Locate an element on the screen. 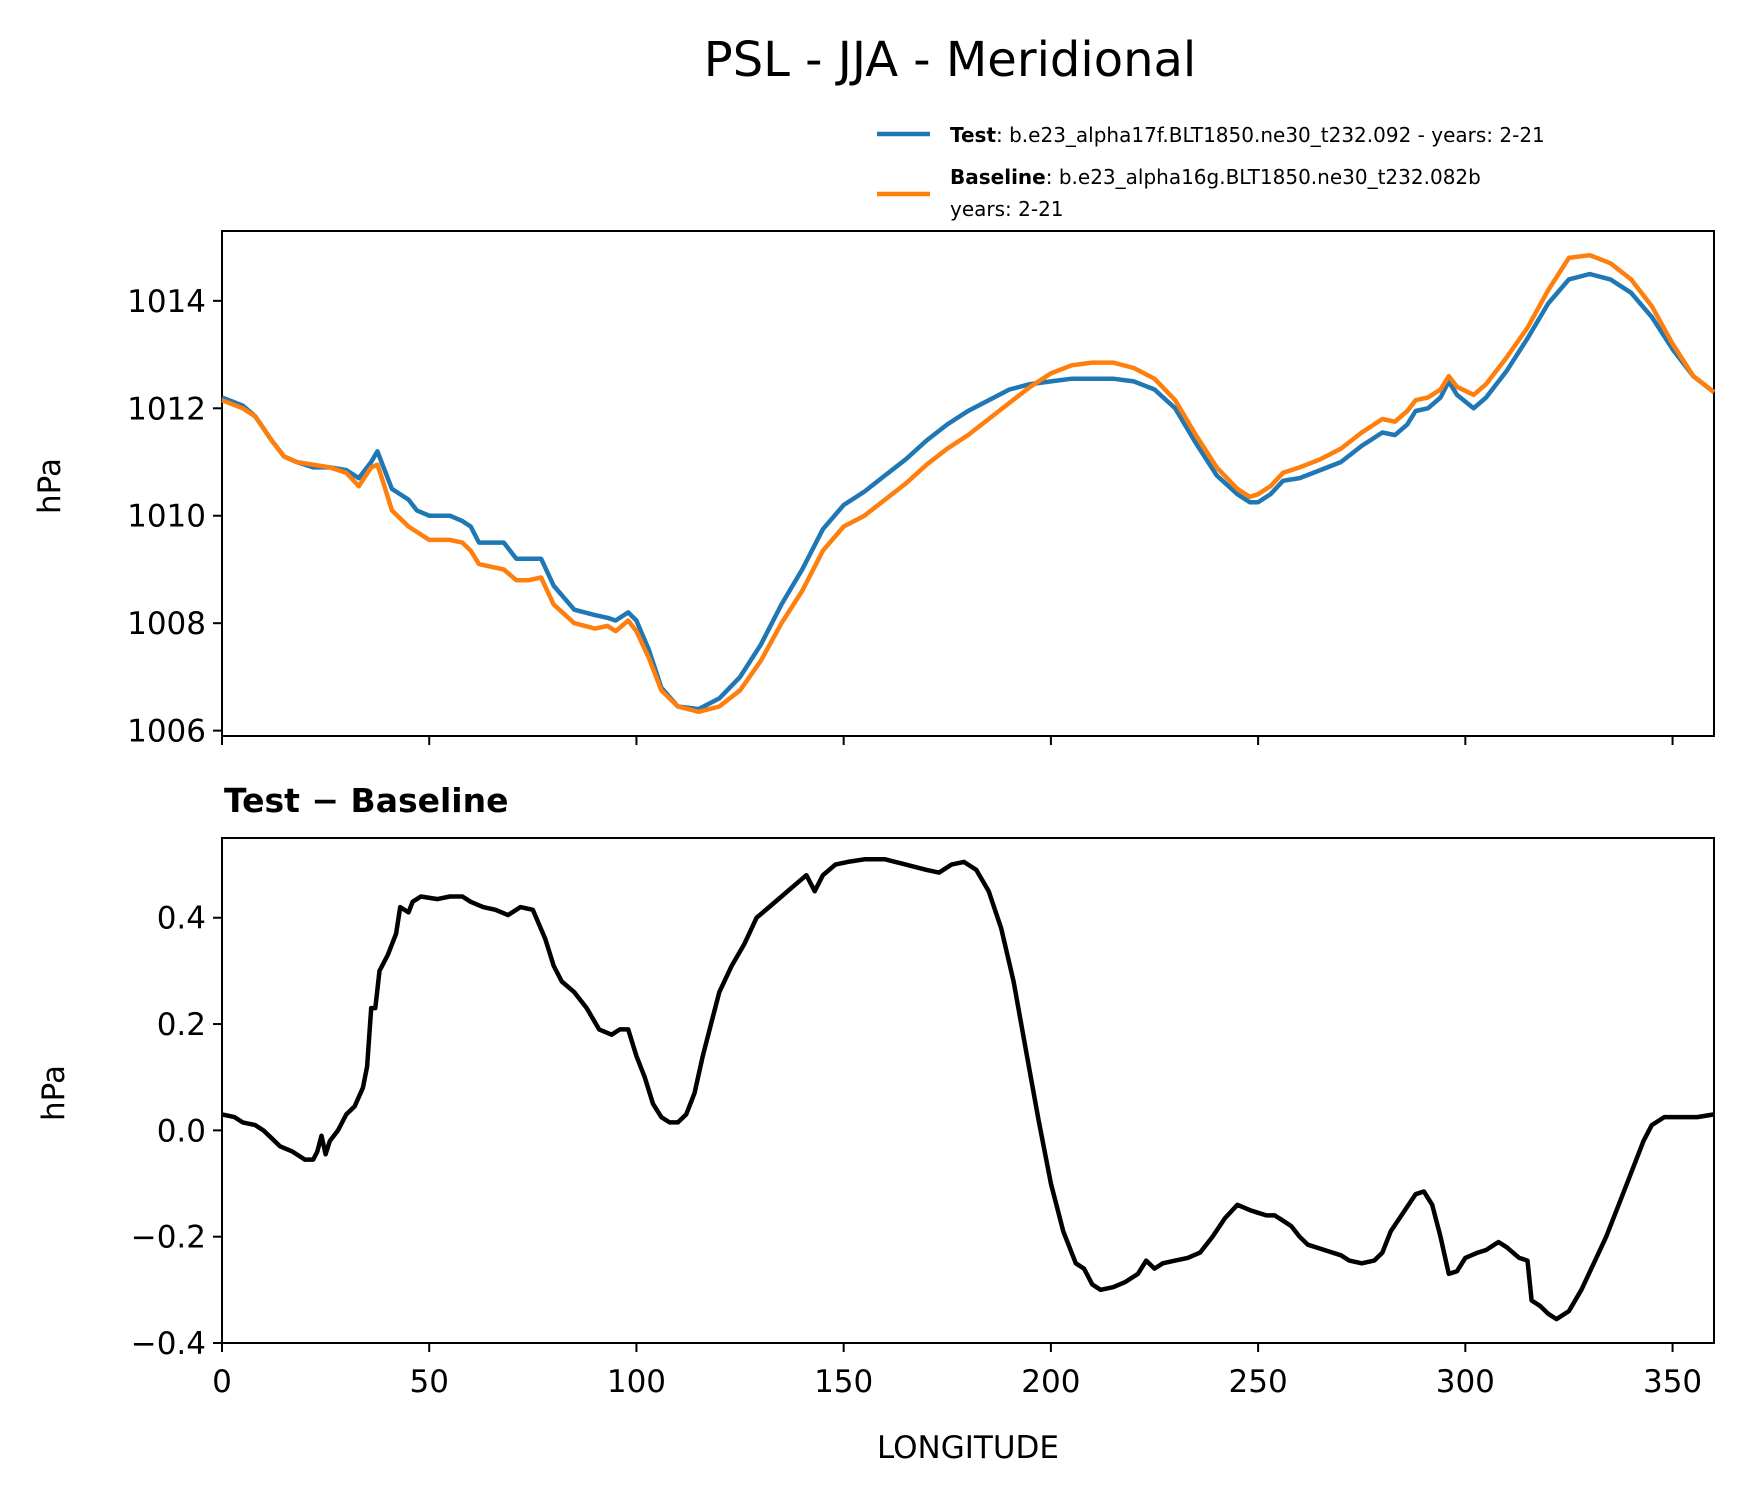 Image resolution: width=1743 pixels, height=1496 pixels. x-tick-label: 200 is located at coordinates (1050, 1382).